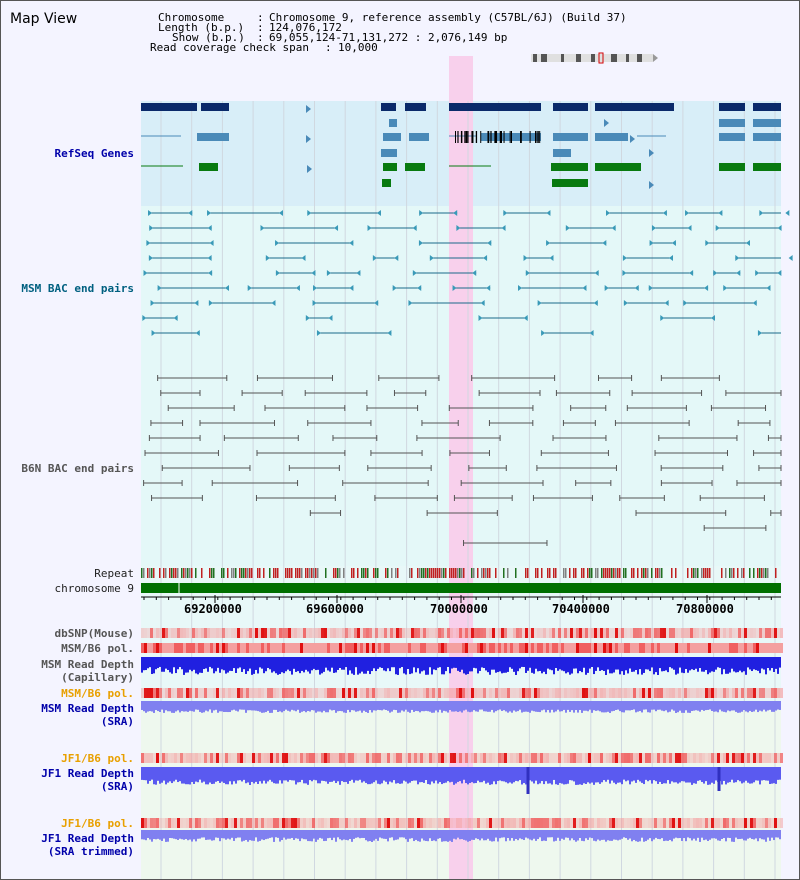 Image resolution: width=800 pixels, height=880 pixels. What do you see at coordinates (87, 838) in the screenshot?
I see `track-label-jf1-depth-trim: JF1 Read Depth` at bounding box center [87, 838].